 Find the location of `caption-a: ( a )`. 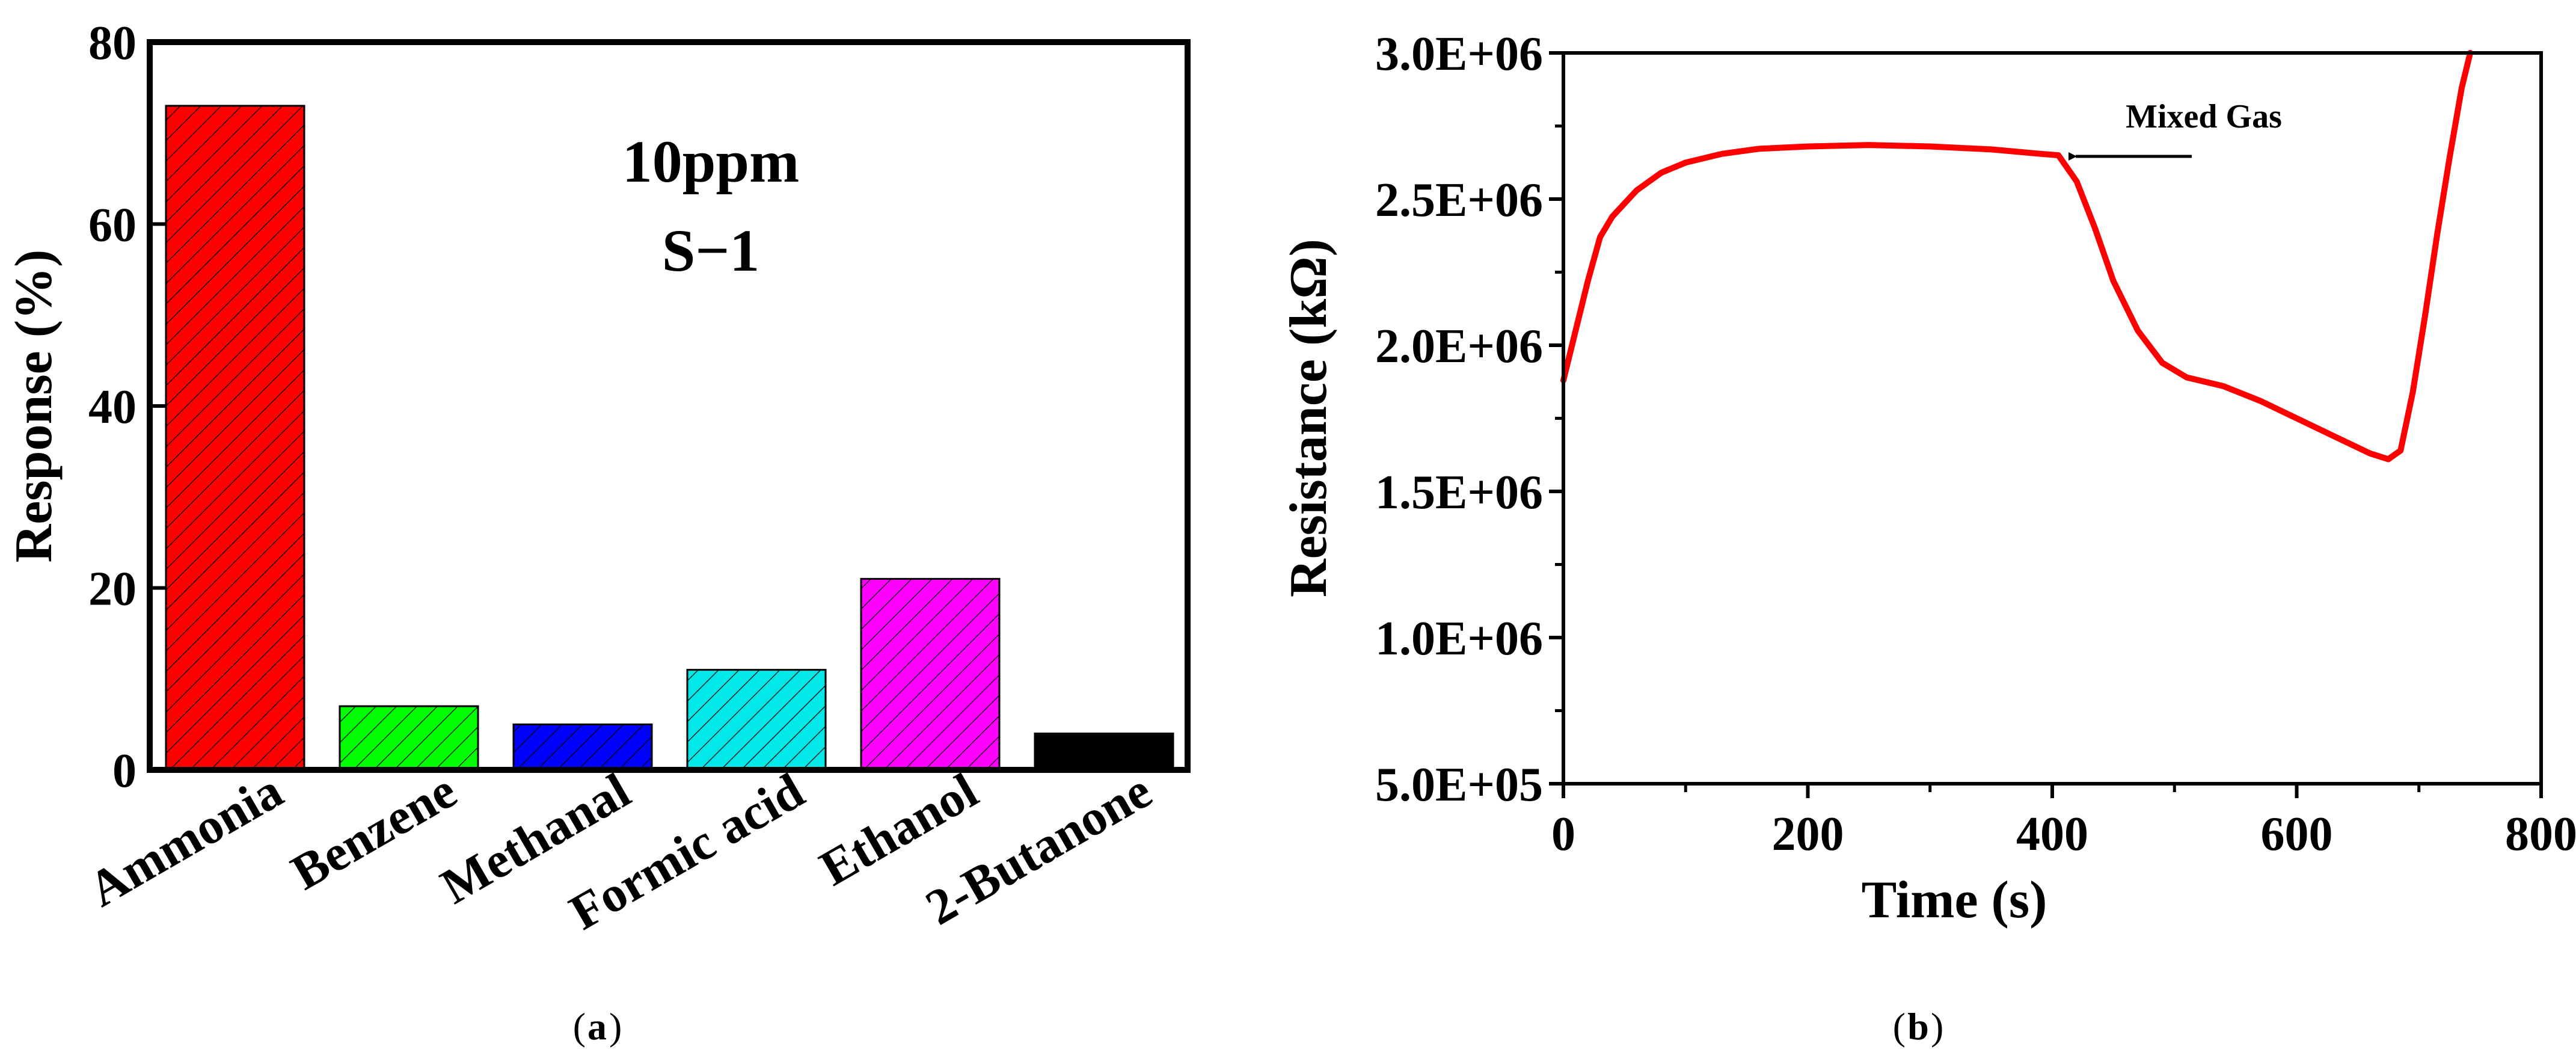

caption-a: ( a ) is located at coordinates (597, 1026).